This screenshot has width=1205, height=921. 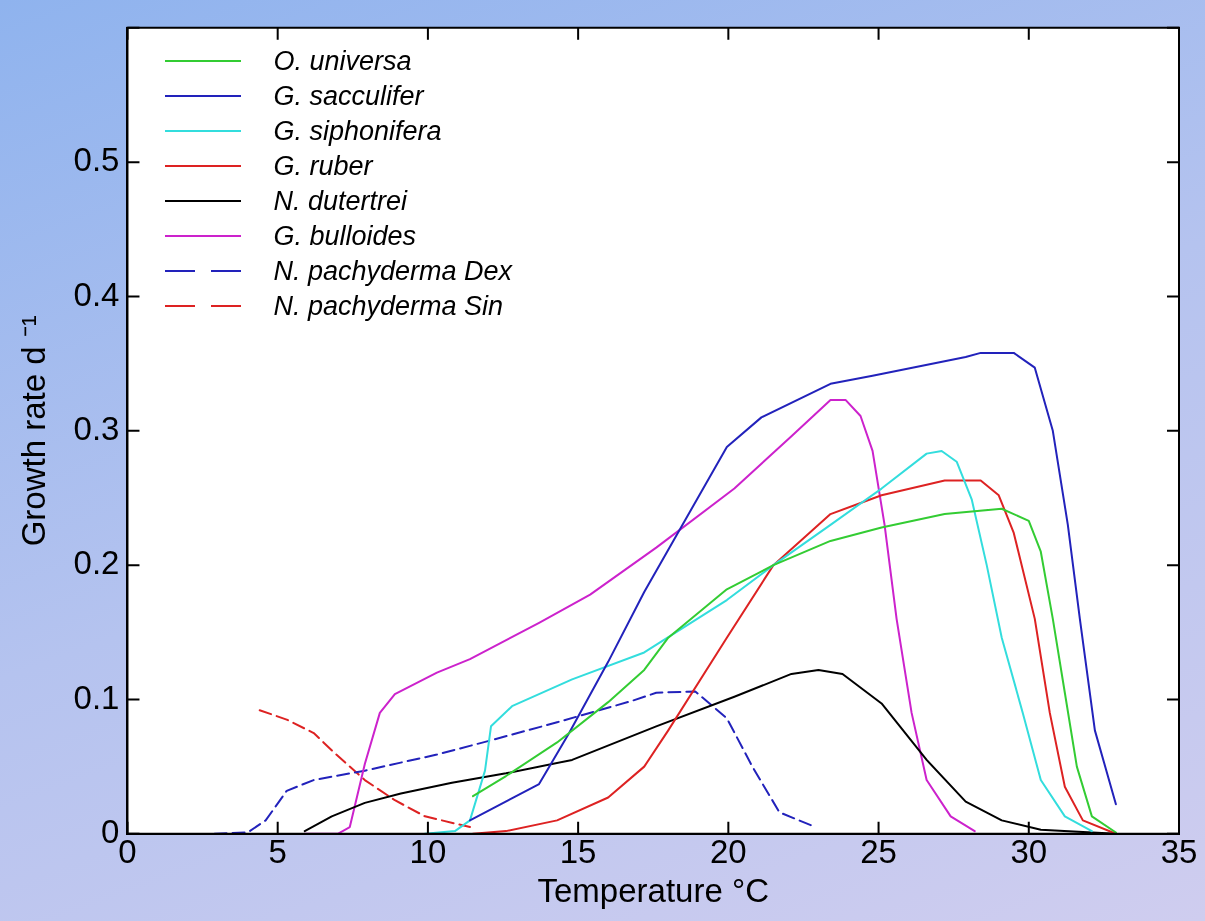 I want to click on x-tick-label: 35, so click(x=1179, y=851).